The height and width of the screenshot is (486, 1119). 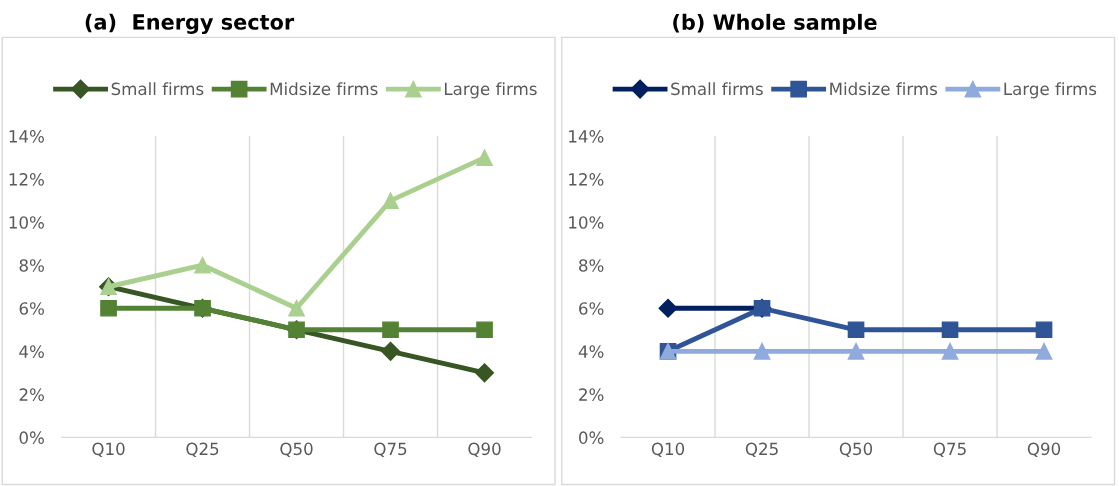 What do you see at coordinates (775, 24) in the screenshot?
I see `chart-title: (b) Whole sample` at bounding box center [775, 24].